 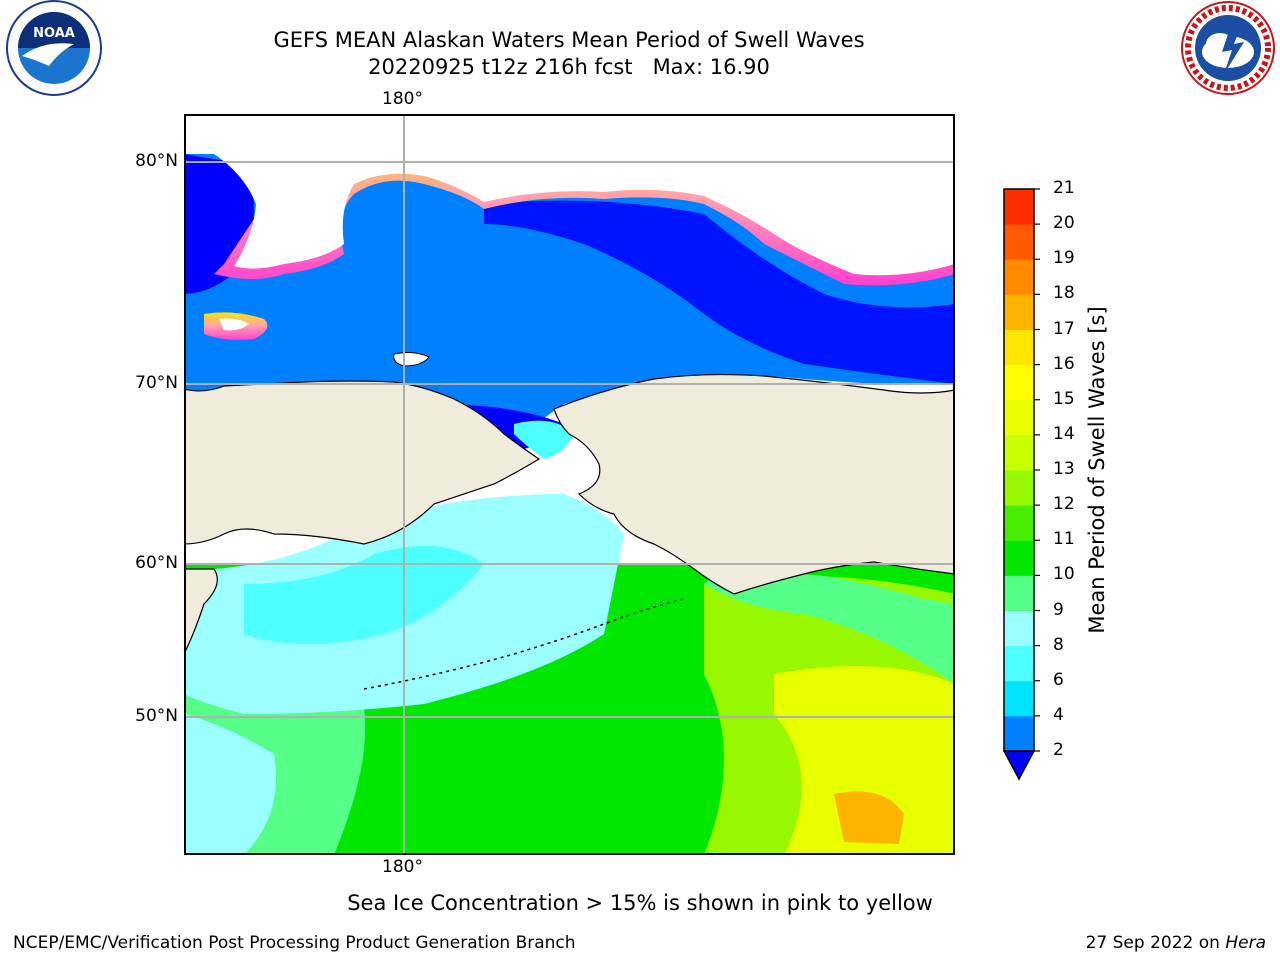 I want to click on swell-6-8-patch, so click(x=364, y=595).